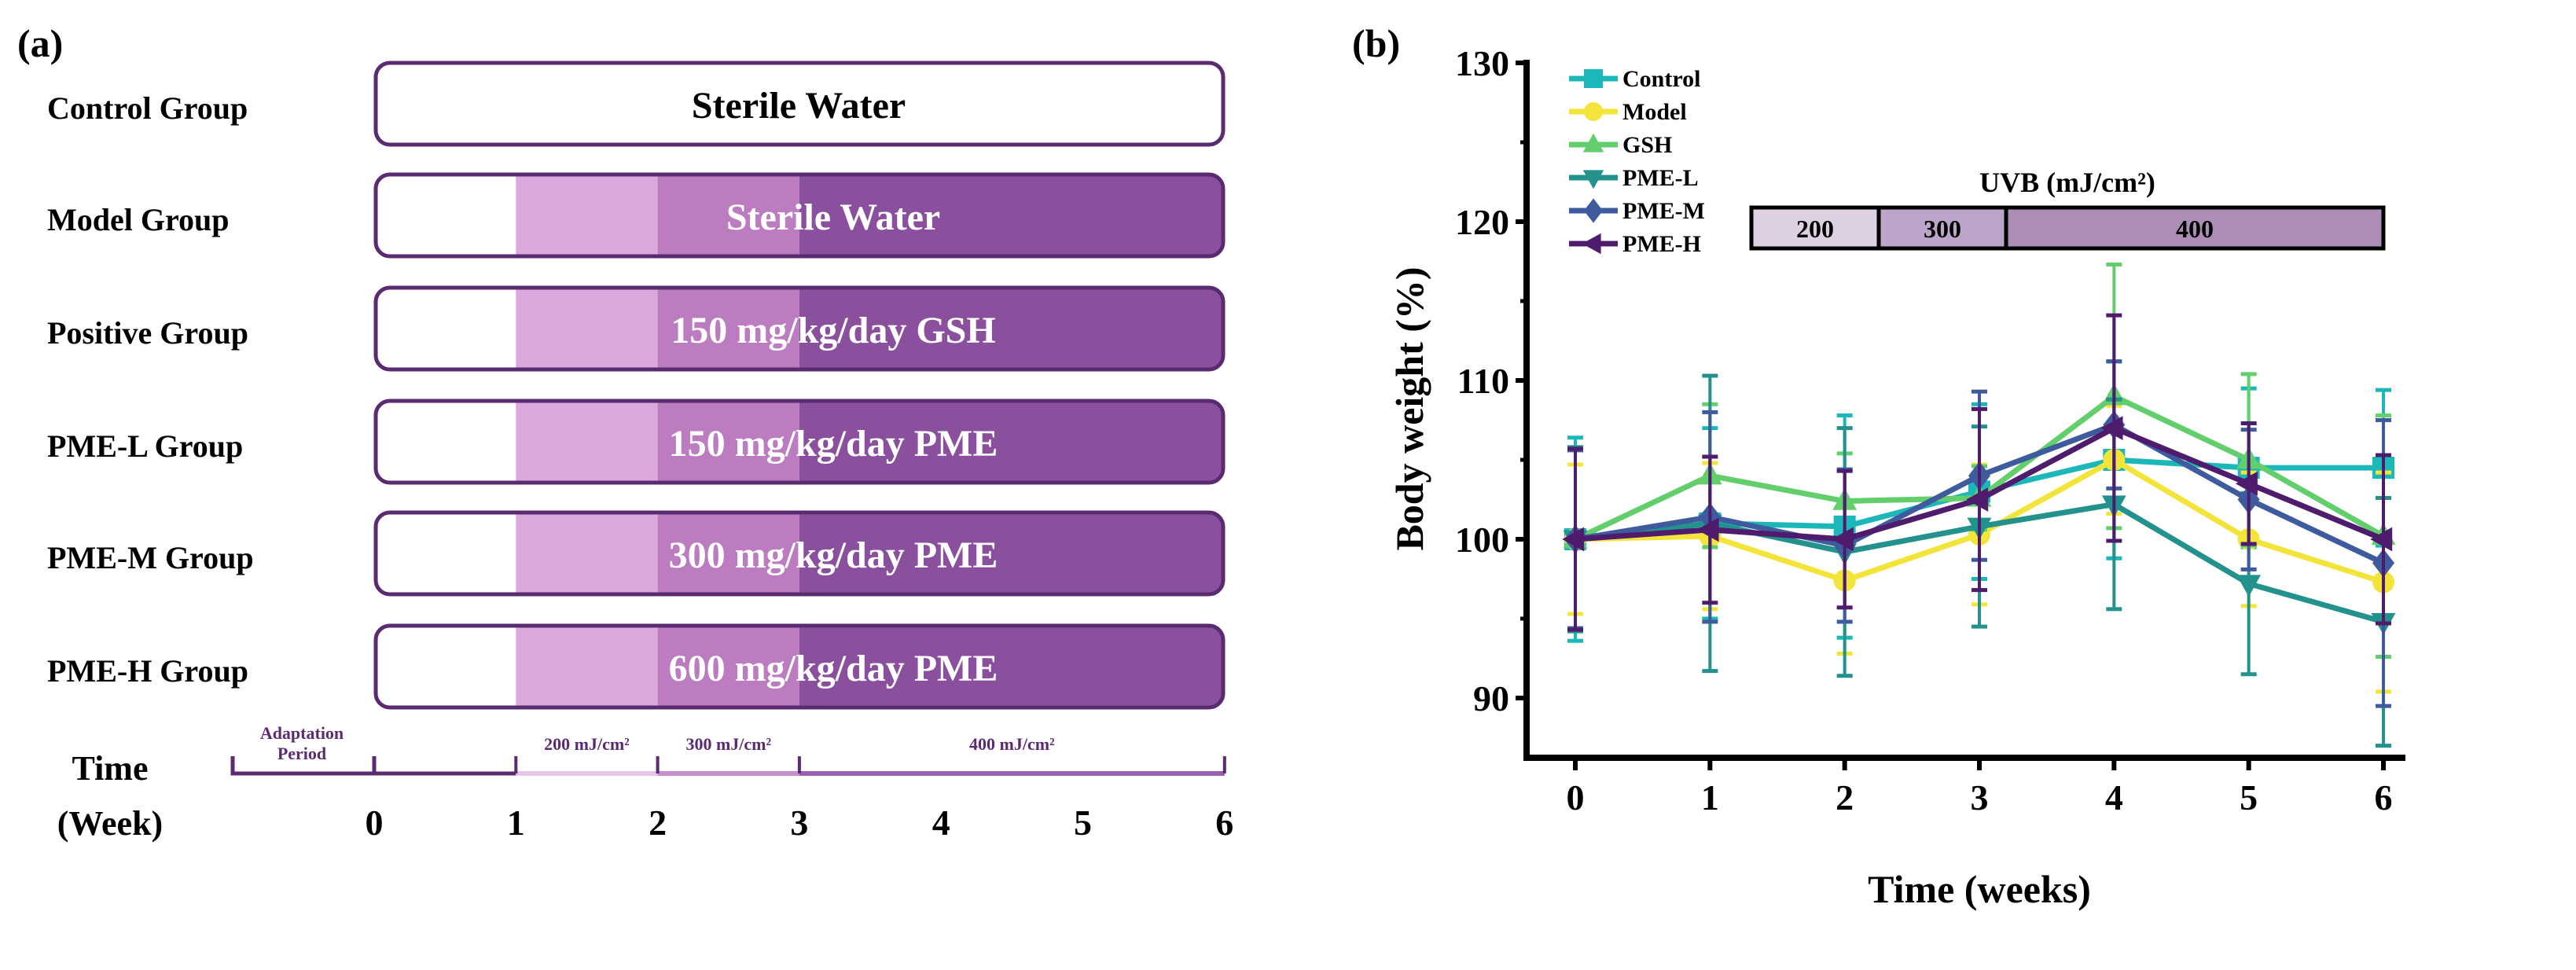 The height and width of the screenshot is (970, 2576). I want to click on y-tick-label: 130, so click(1482, 63).